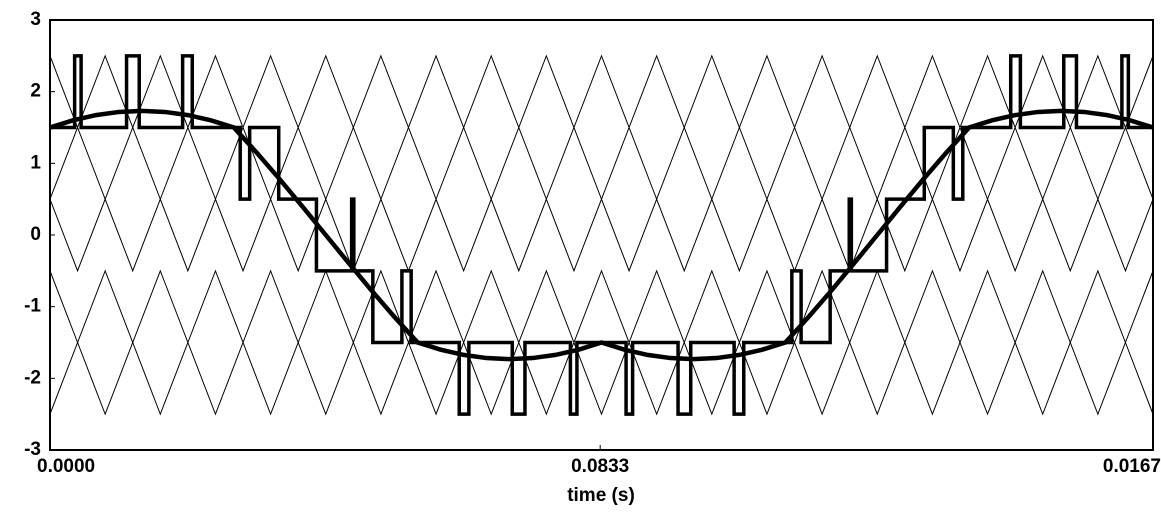 The width and height of the screenshot is (1161, 513). What do you see at coordinates (35, 162) in the screenshot?
I see `y-tick-label: 1` at bounding box center [35, 162].